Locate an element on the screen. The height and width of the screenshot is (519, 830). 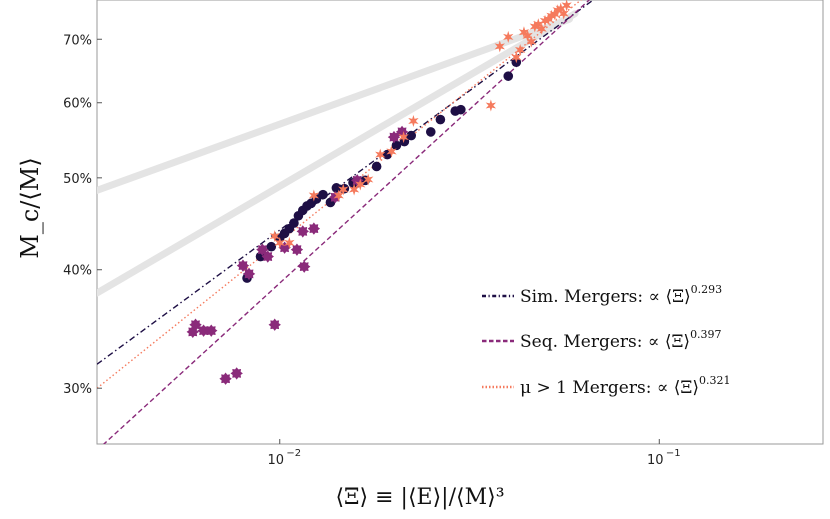
x-axis-ticks: 10 −2 10 −1 is located at coordinates (474, 453).